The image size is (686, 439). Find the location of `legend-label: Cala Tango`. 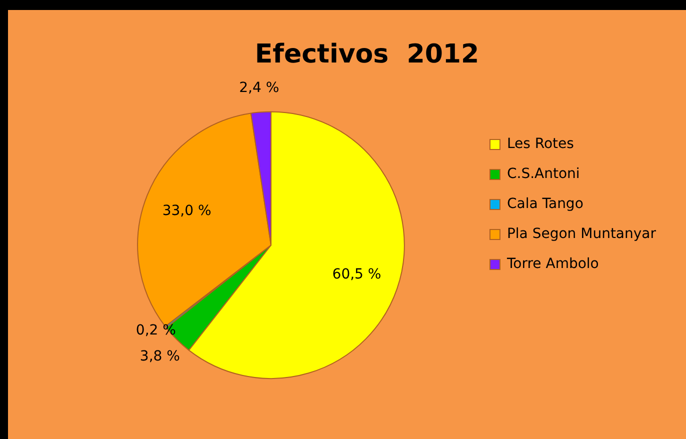

legend-label: Cala Tango is located at coordinates (545, 204).